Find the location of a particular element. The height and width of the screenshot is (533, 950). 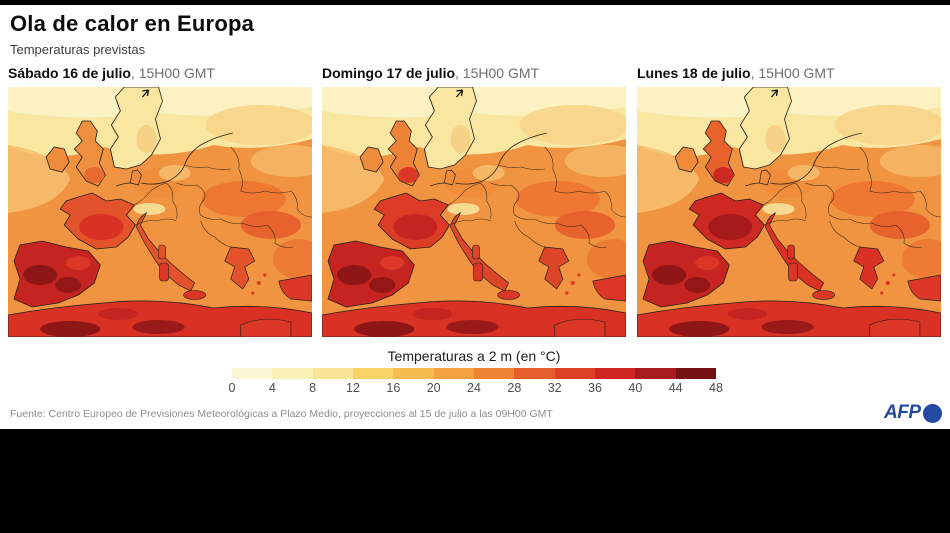

tick-label: 44 is located at coordinates (675, 388).